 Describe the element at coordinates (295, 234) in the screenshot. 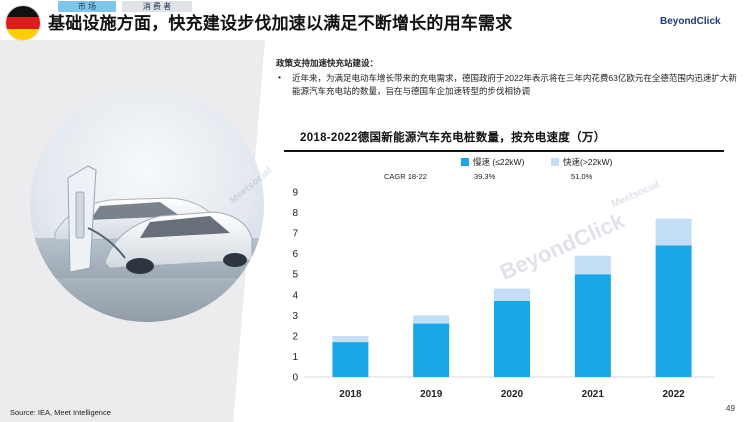

I see `y-tick-label: 7` at that location.